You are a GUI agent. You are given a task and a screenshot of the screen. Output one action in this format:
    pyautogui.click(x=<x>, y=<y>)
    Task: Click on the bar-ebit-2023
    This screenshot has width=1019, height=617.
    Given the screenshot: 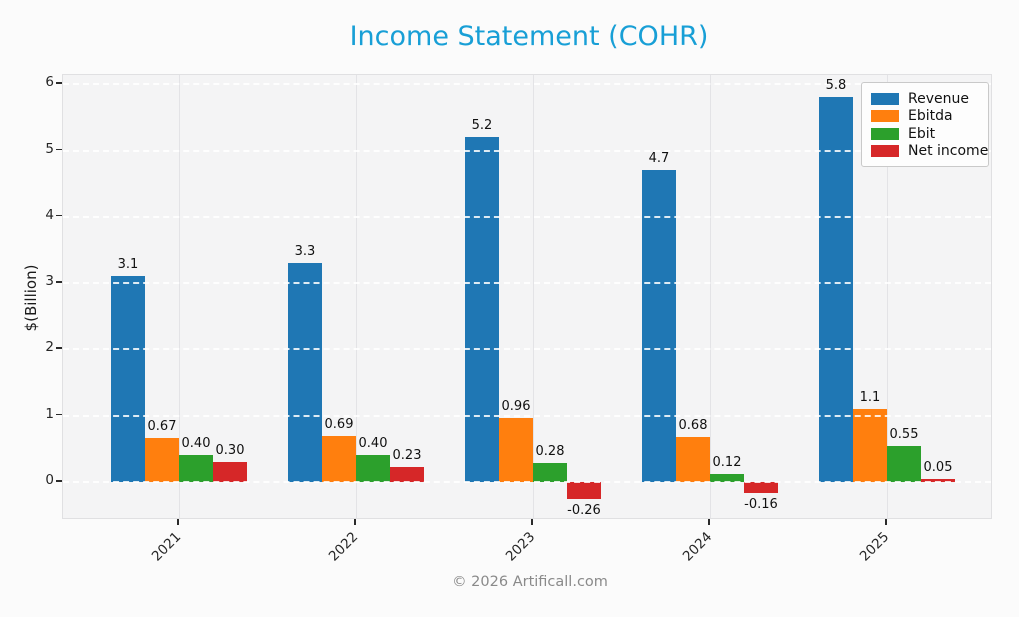 What is the action you would take?
    pyautogui.click(x=550, y=472)
    